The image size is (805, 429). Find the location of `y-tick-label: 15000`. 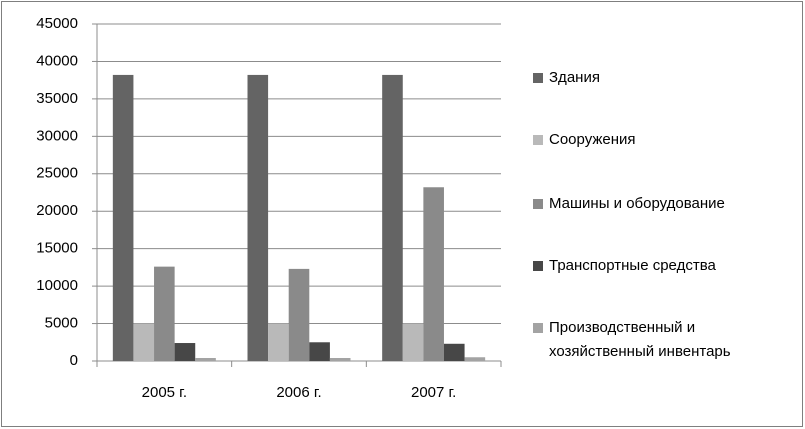

y-tick-label: 15000 is located at coordinates (57, 248).